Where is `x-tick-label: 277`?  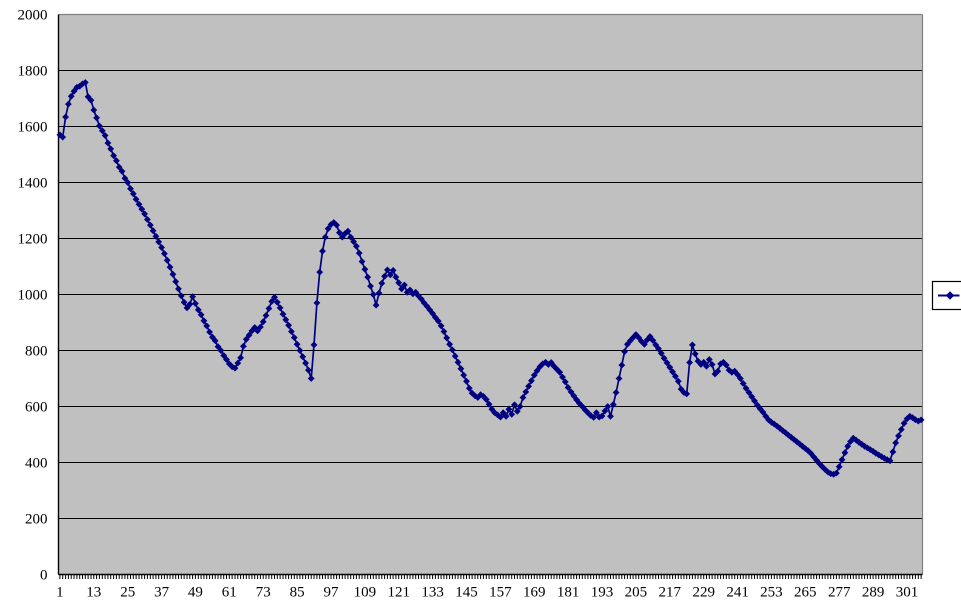 x-tick-label: 277 is located at coordinates (839, 593).